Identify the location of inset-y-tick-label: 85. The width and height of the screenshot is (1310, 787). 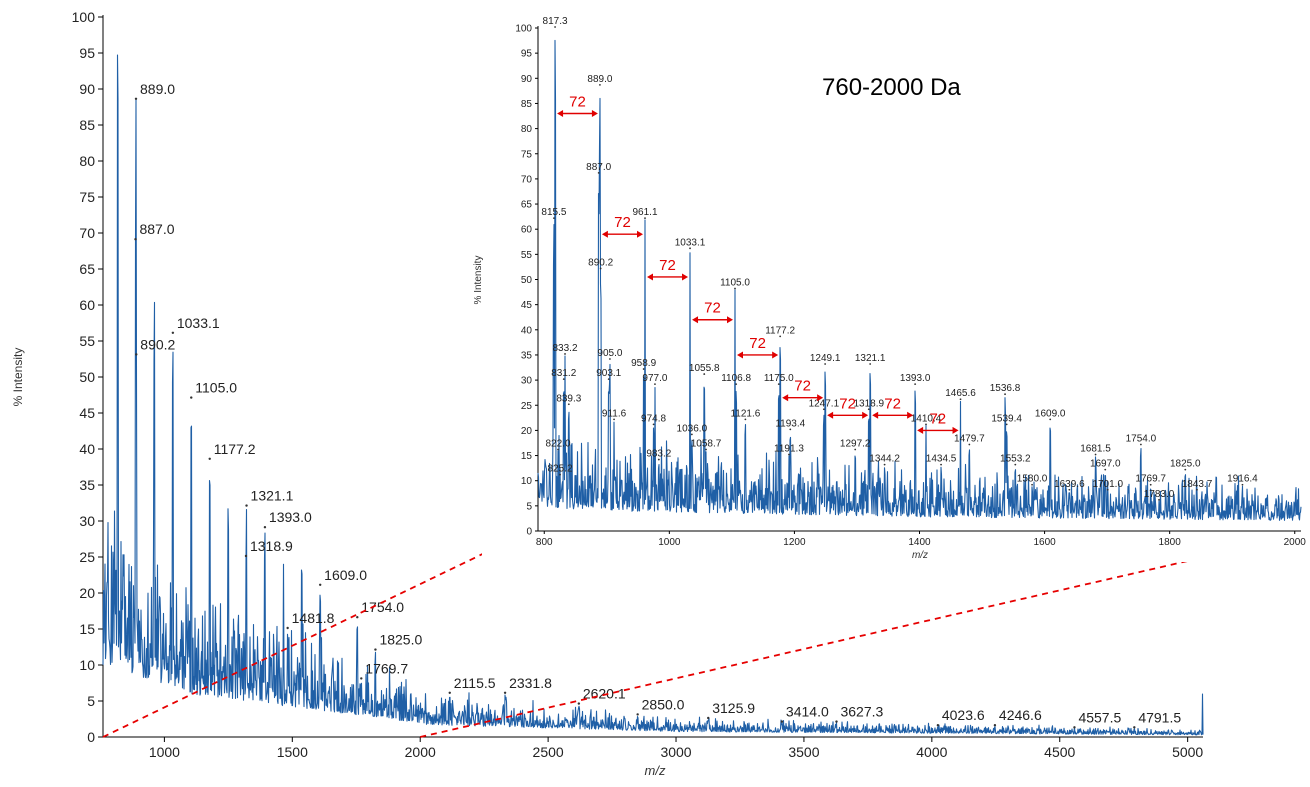
(527, 104).